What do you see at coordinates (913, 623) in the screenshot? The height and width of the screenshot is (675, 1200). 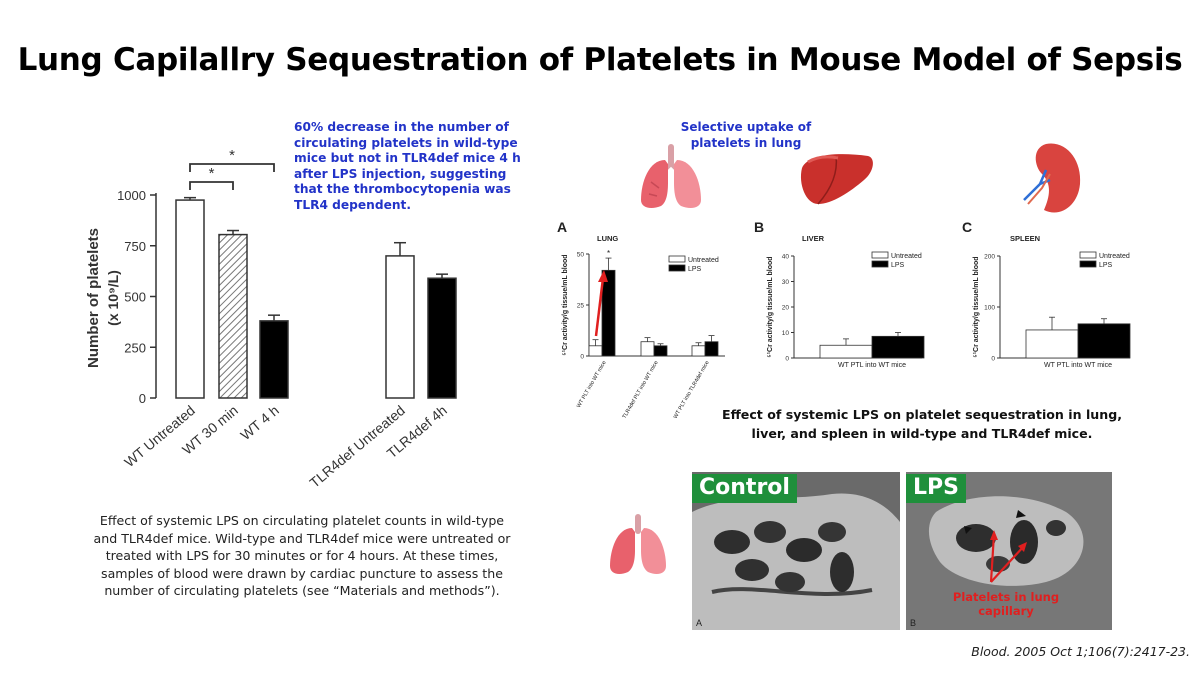 I see `svg-text: B` at bounding box center [913, 623].